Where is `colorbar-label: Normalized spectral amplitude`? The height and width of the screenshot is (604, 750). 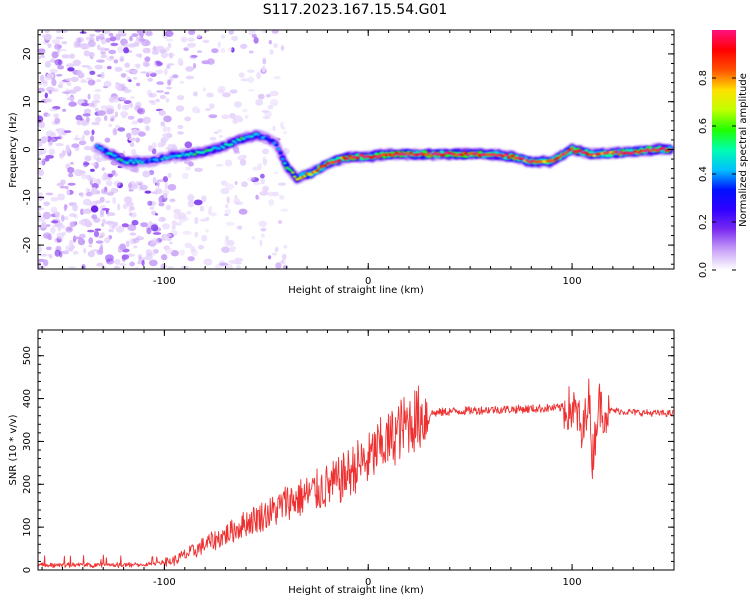
colorbar-label: Normalized spectral amplitude is located at coordinates (743, 150).